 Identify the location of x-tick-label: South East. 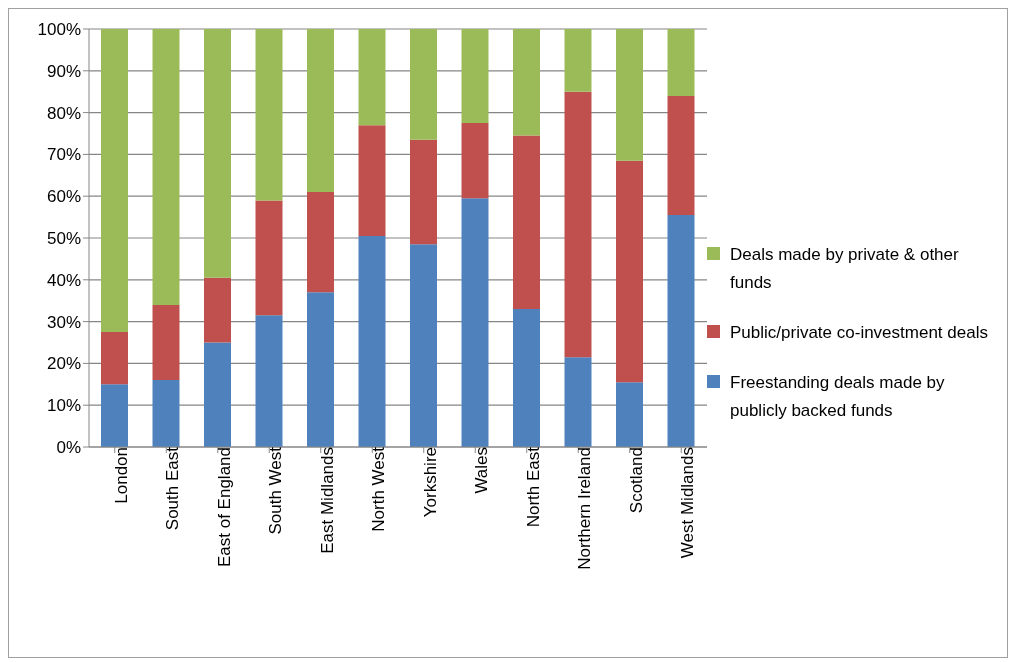
(173, 488).